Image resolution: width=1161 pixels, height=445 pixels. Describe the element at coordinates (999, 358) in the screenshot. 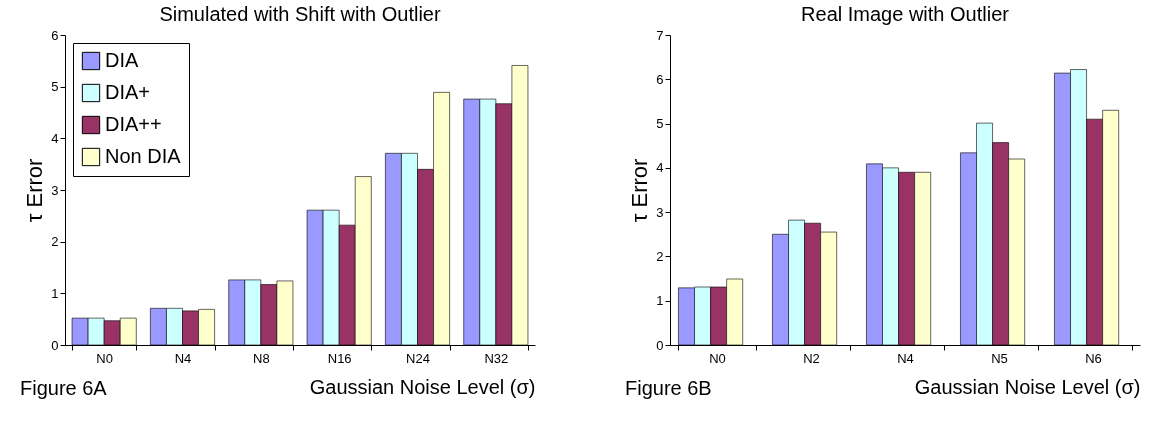

I see `x-tick-label: N5` at that location.